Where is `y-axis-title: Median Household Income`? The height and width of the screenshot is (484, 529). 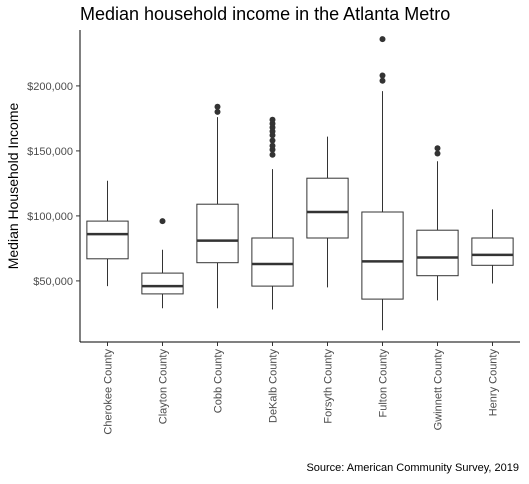 y-axis-title: Median Household Income is located at coordinates (13, 186).